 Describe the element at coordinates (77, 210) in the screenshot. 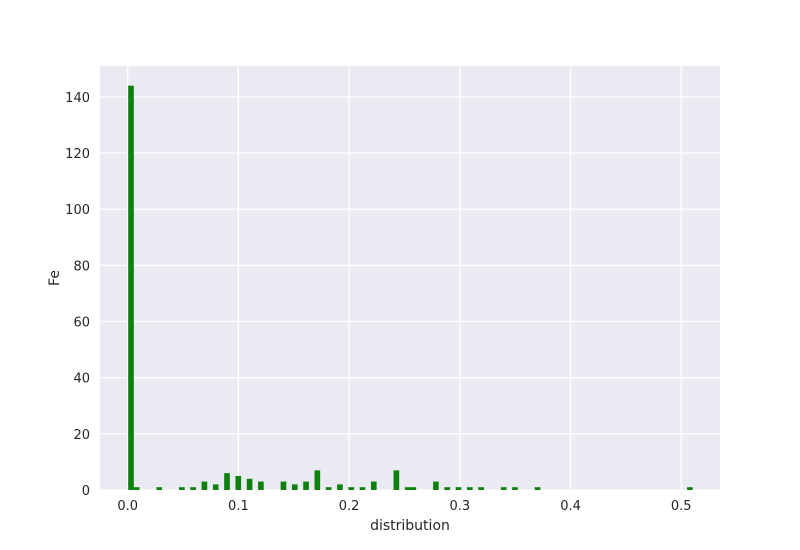

I see `y-tick-label: 100` at that location.